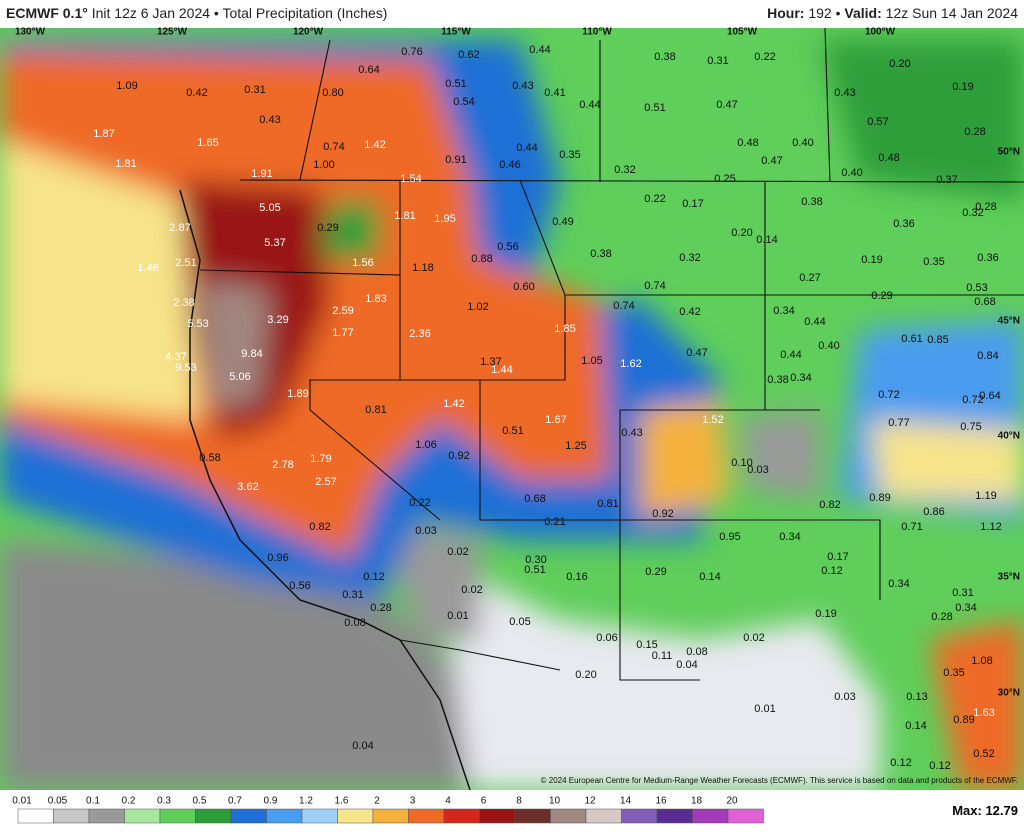 The width and height of the screenshot is (1024, 835). Describe the element at coordinates (539, 50) in the screenshot. I see `point-value: 0.44` at that location.